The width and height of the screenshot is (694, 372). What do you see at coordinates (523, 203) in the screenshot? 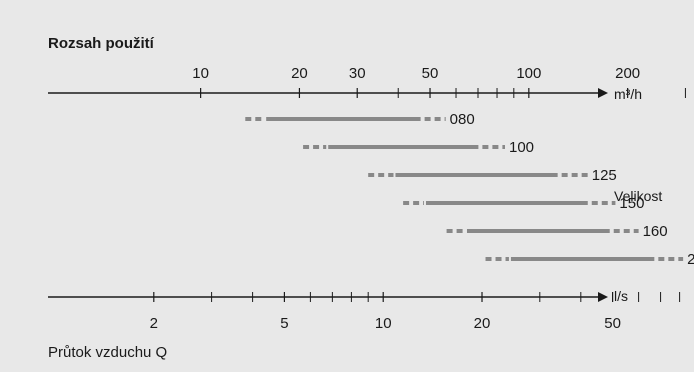
I see `size-row-150: 150` at bounding box center [523, 203].